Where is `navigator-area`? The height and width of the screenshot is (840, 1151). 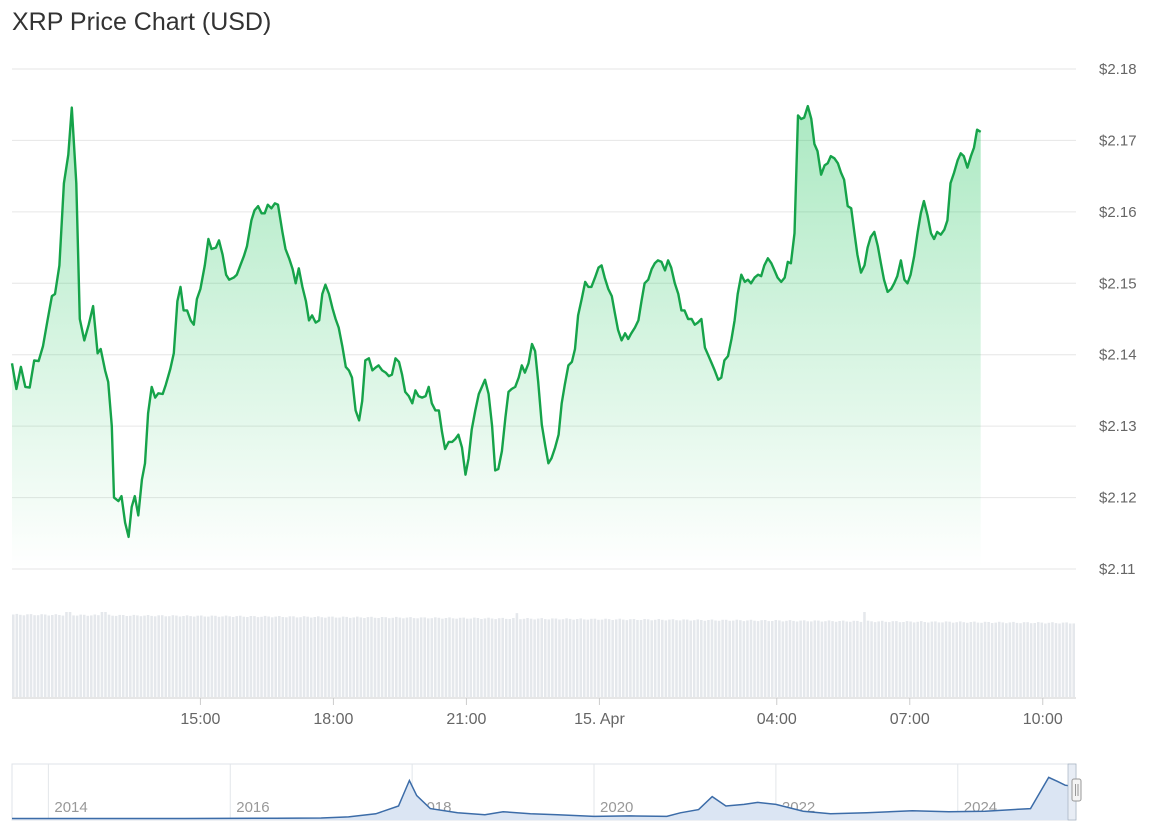 navigator-area is located at coordinates (544, 798).